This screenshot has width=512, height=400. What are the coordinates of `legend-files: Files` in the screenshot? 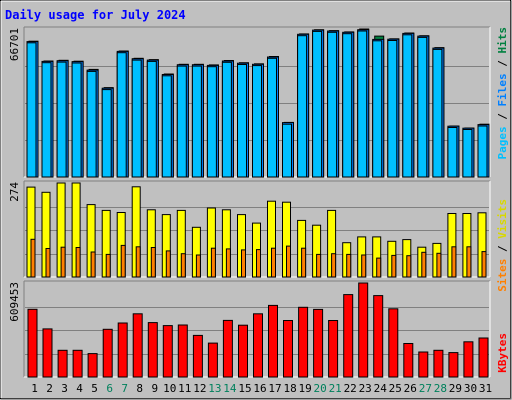 It's located at (502, 89).